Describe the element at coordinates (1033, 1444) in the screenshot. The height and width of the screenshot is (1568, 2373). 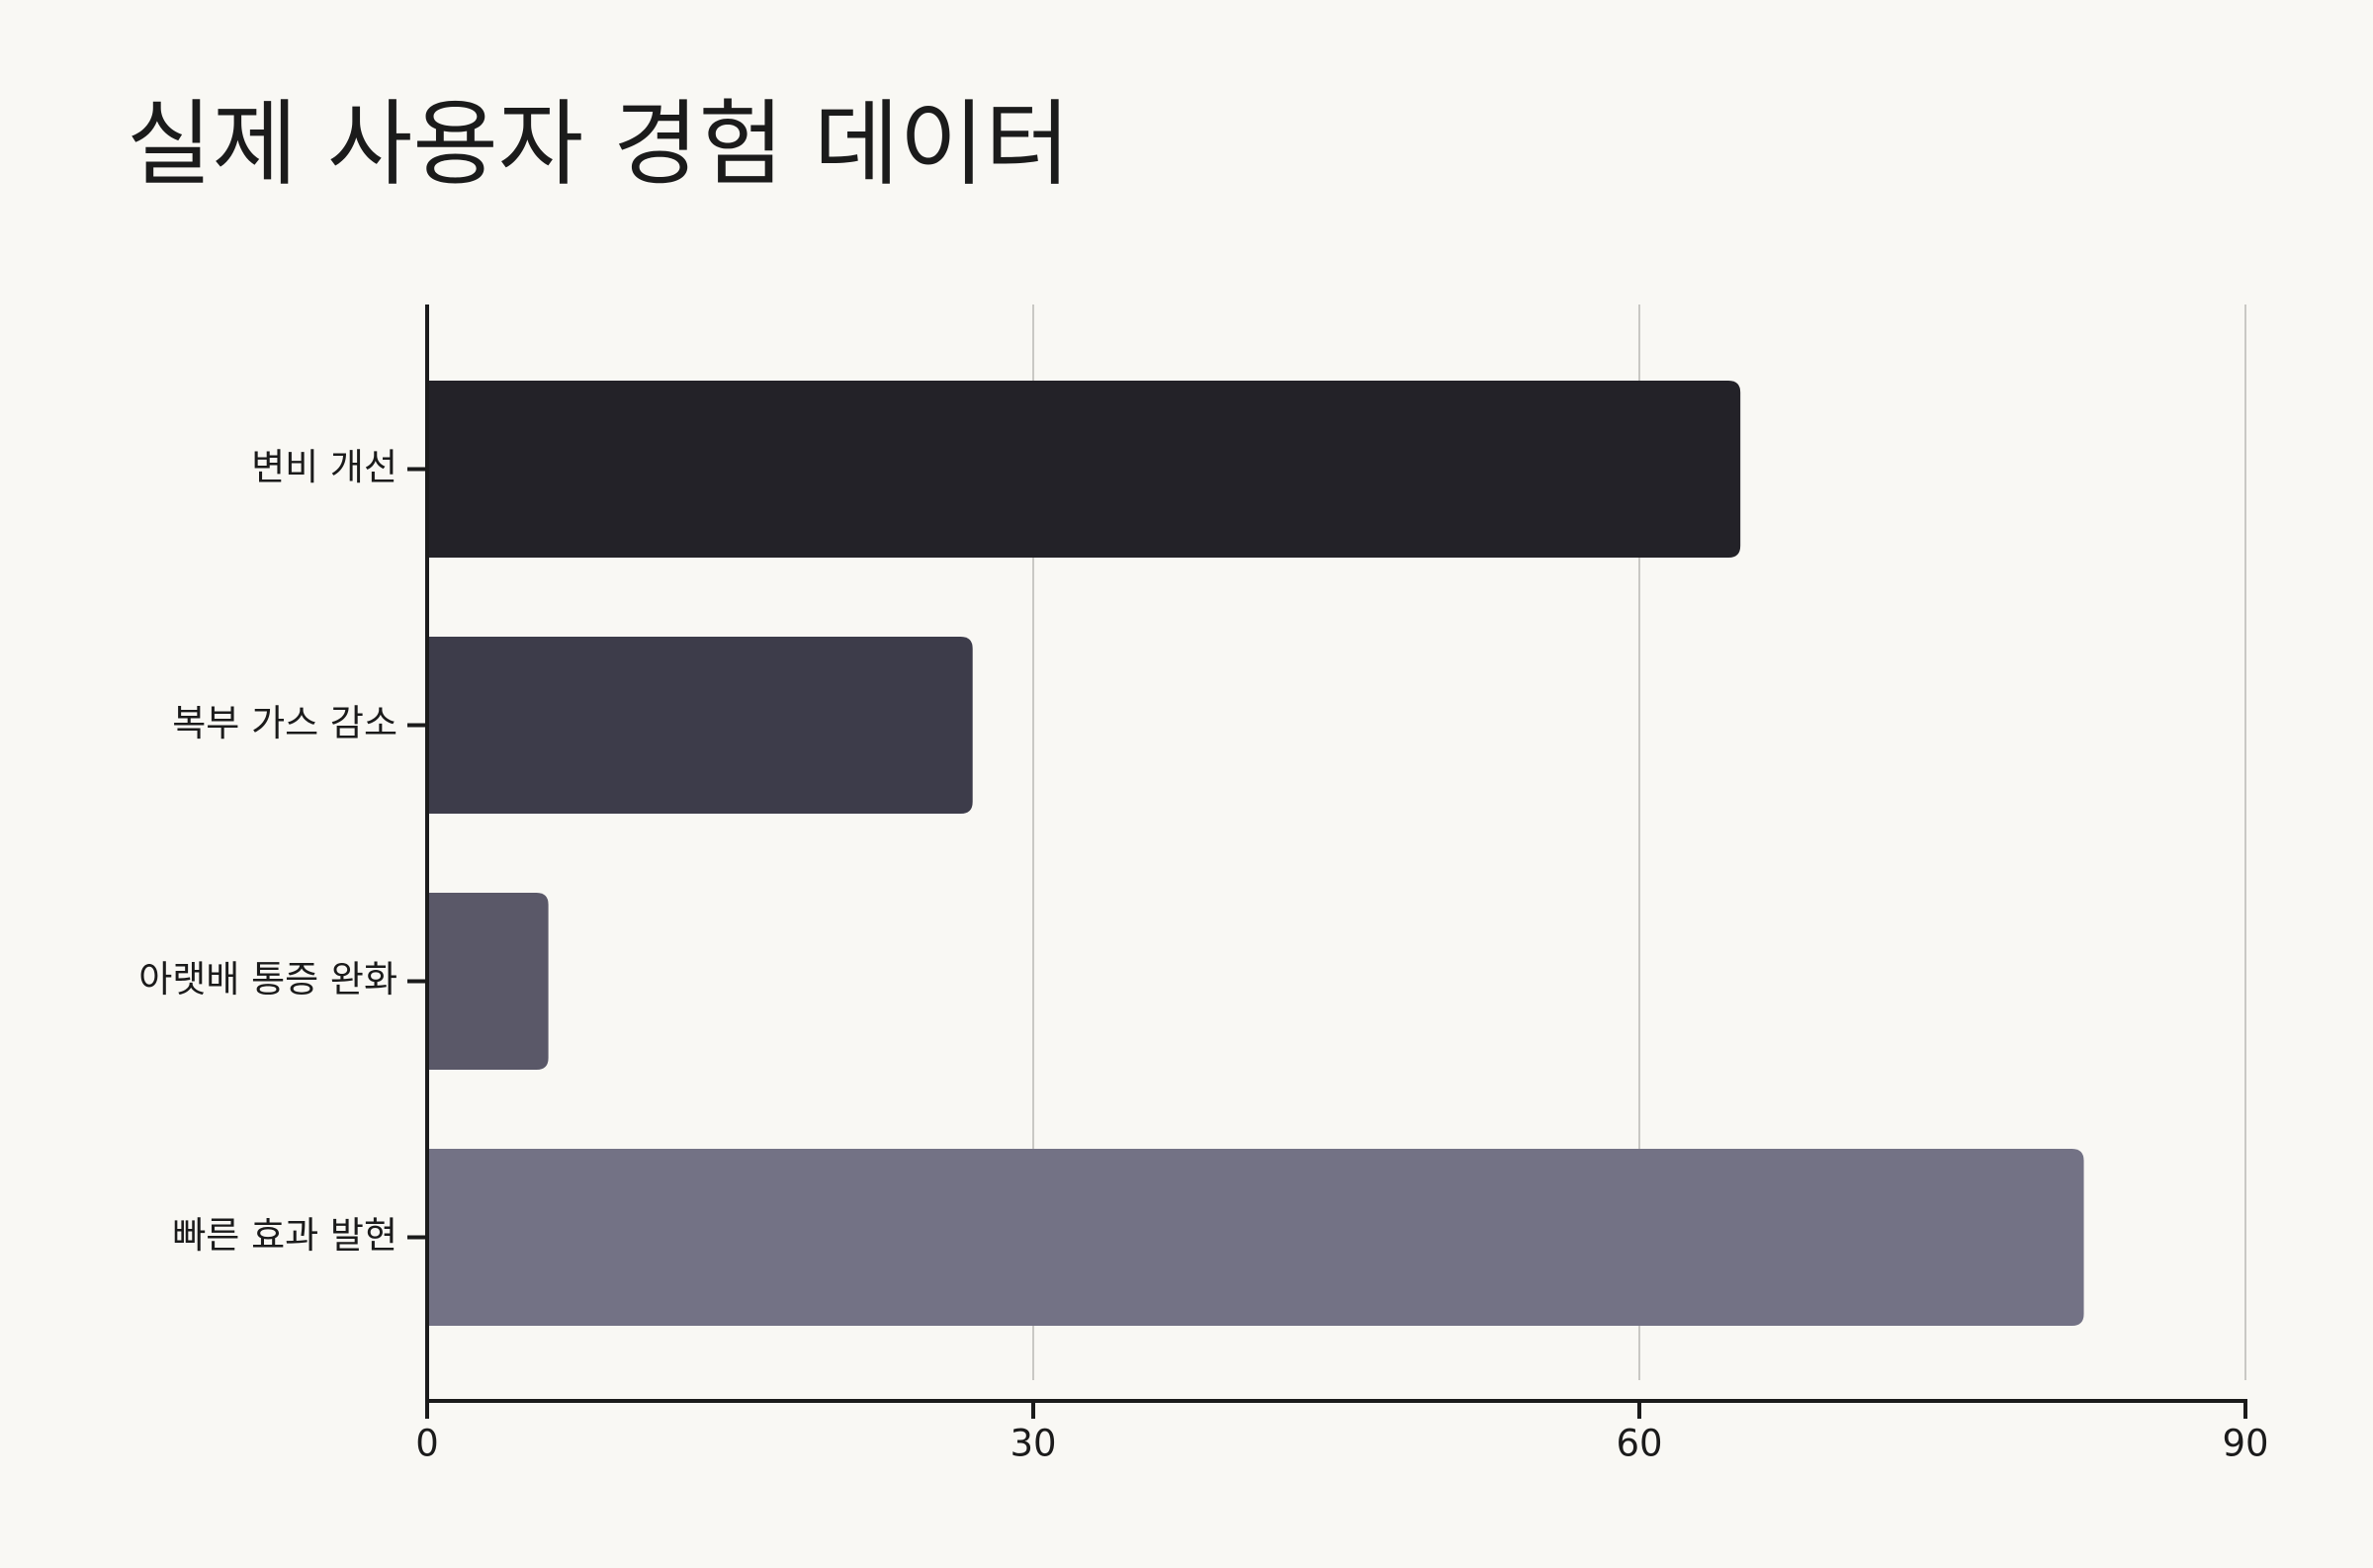
I see `x-tick-label: 30` at that location.